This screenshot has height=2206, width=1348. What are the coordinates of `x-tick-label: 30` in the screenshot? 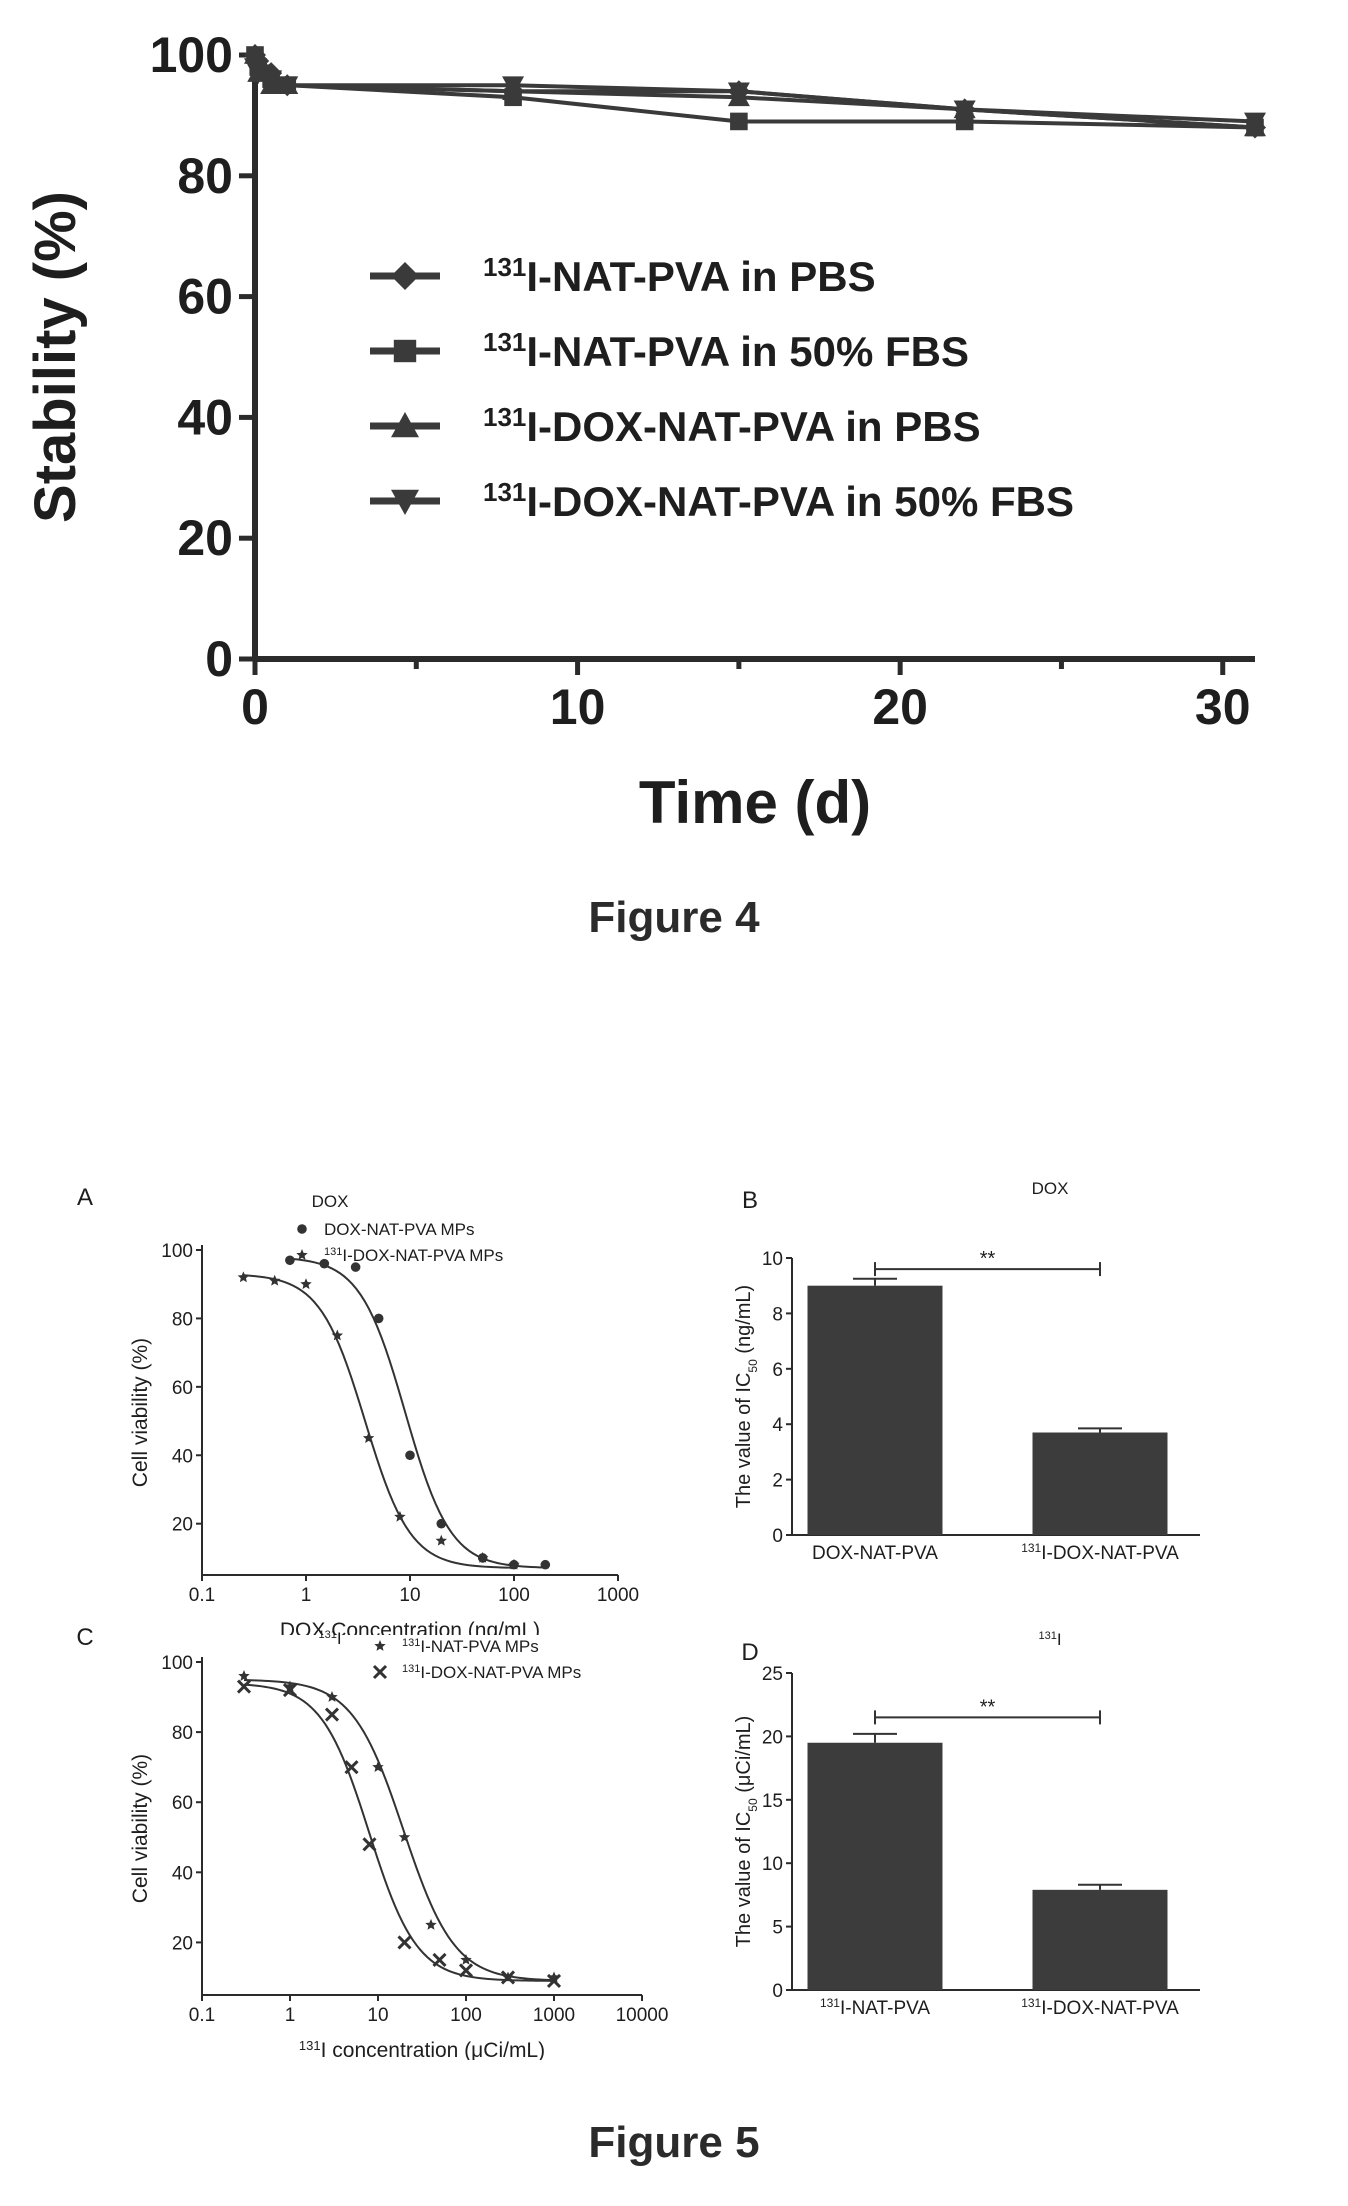 It's located at (1223, 707).